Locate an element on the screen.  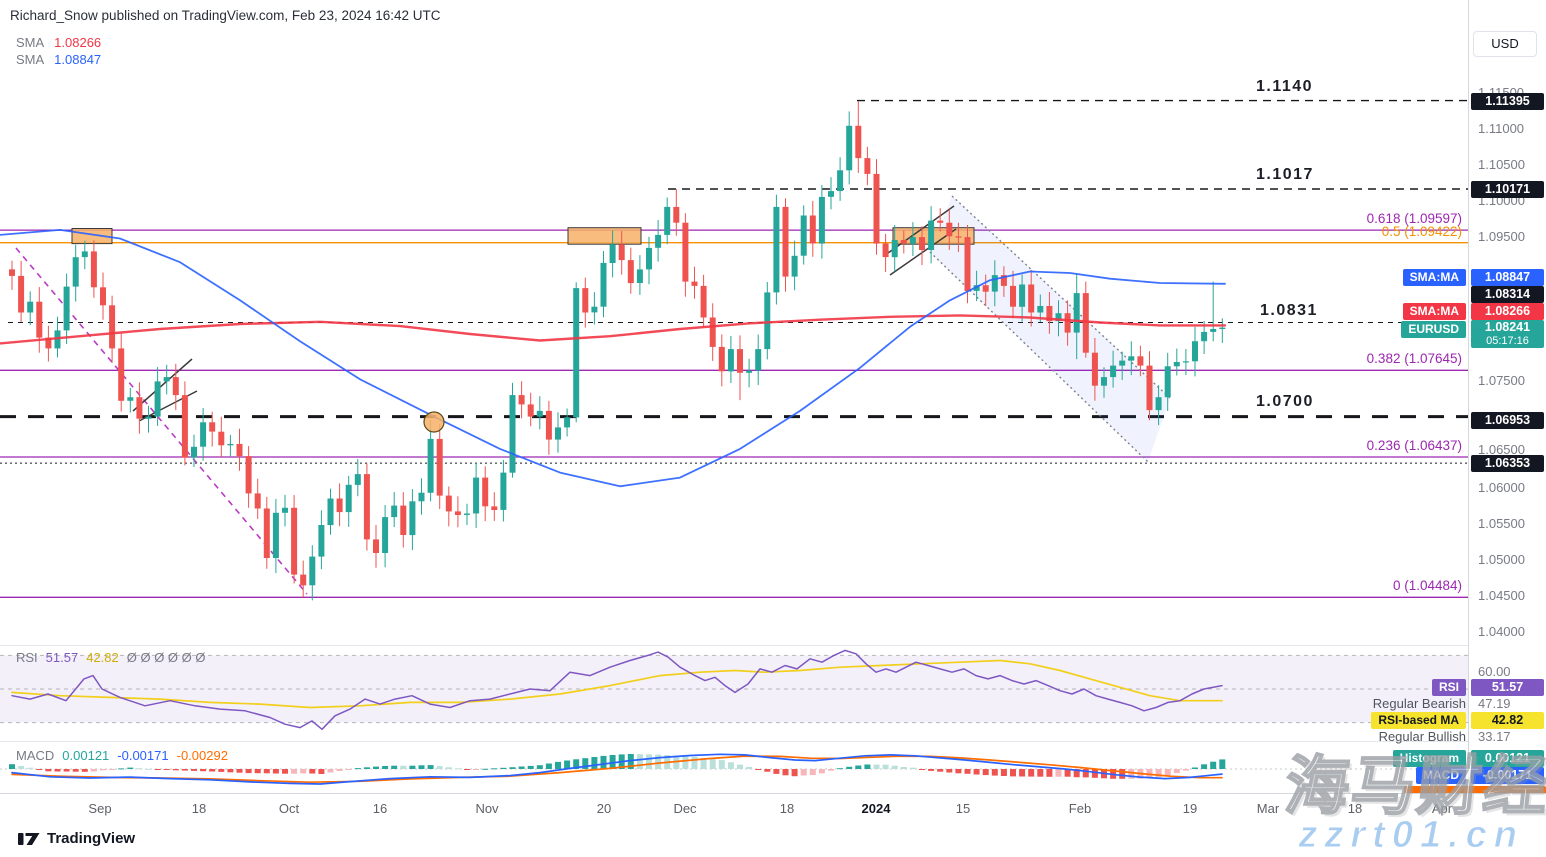
rsi-value: 51.57 is located at coordinates (62, 657).